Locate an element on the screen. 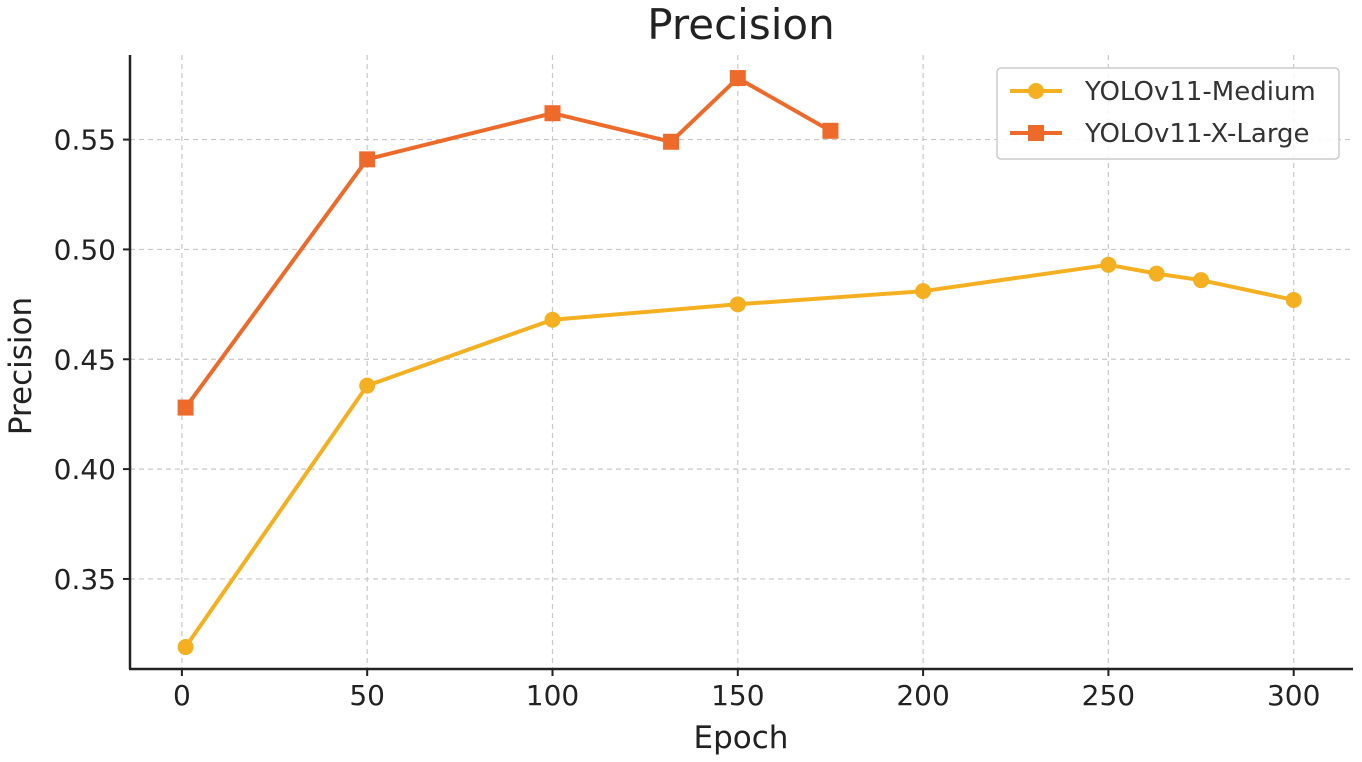 This screenshot has height=762, width=1362. x-tick-label: 150 is located at coordinates (737, 695).